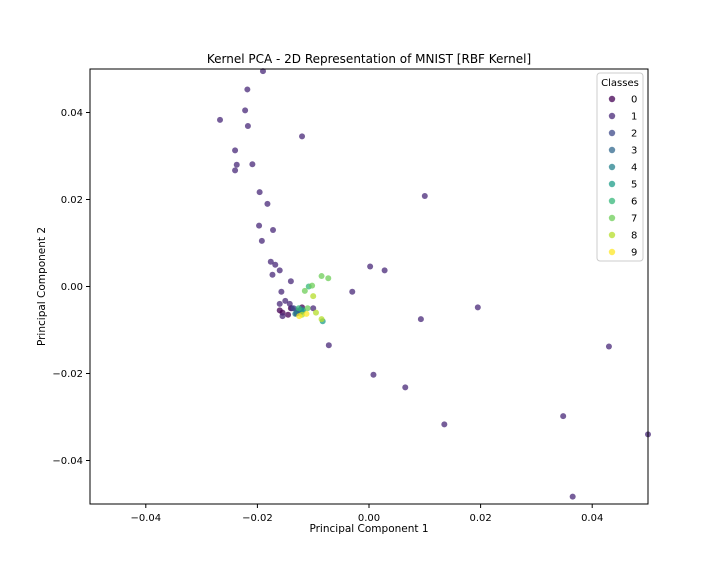 Image resolution: width=720 pixels, height=580 pixels. I want to click on legend-label-class-7: 7, so click(634, 219).